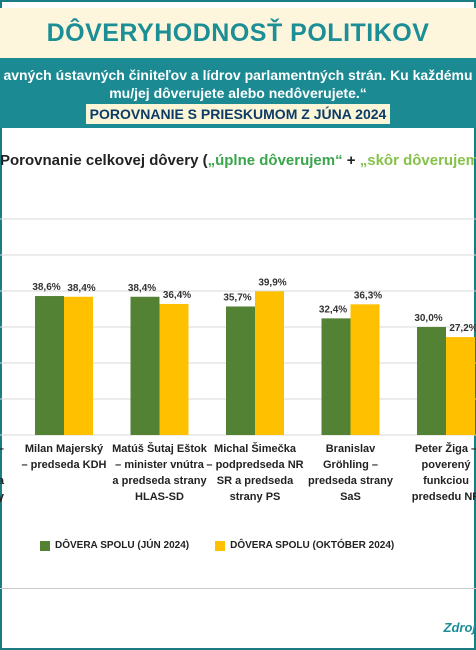 The image size is (476, 650). I want to click on data-label-june: 30,0%, so click(428, 318).